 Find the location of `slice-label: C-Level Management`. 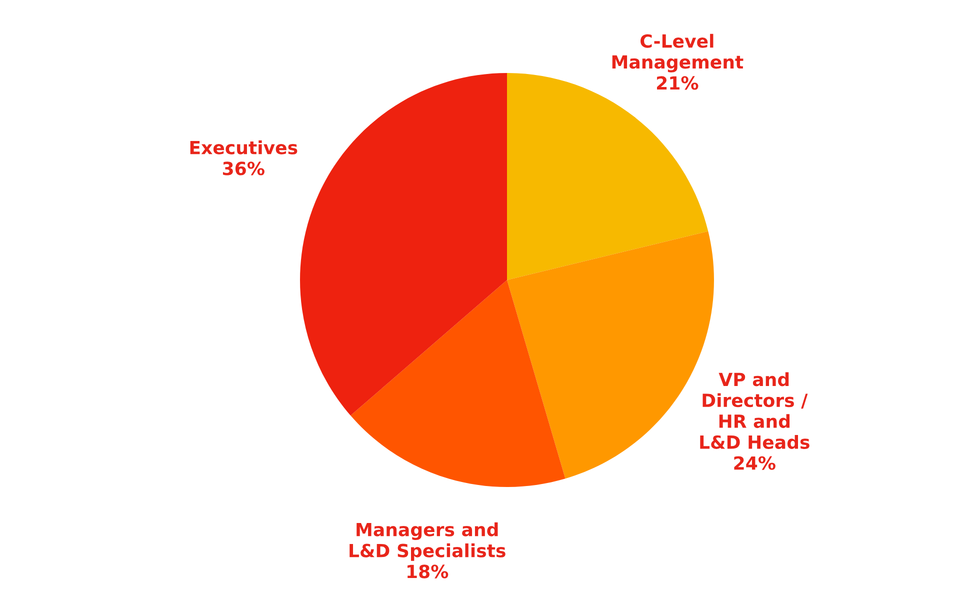

slice-label: C-Level Management is located at coordinates (678, 53).